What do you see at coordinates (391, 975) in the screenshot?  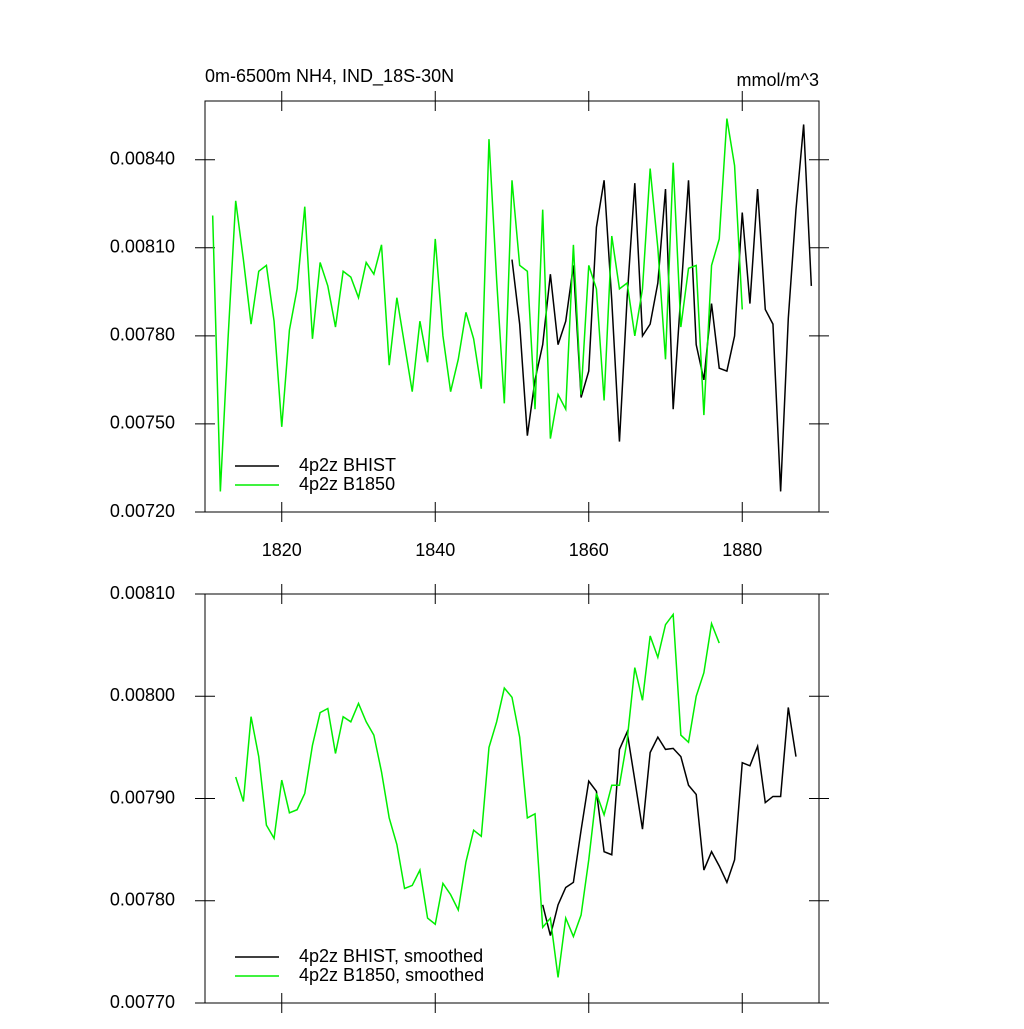 I see `legend-label: 4p2z B1850, smoothed` at bounding box center [391, 975].